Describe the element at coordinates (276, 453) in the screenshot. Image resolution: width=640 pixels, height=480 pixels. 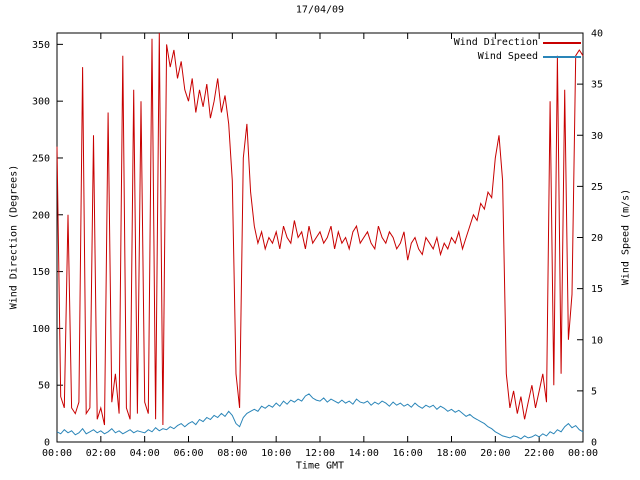
I see `x-tick-label: 10:00` at that location.